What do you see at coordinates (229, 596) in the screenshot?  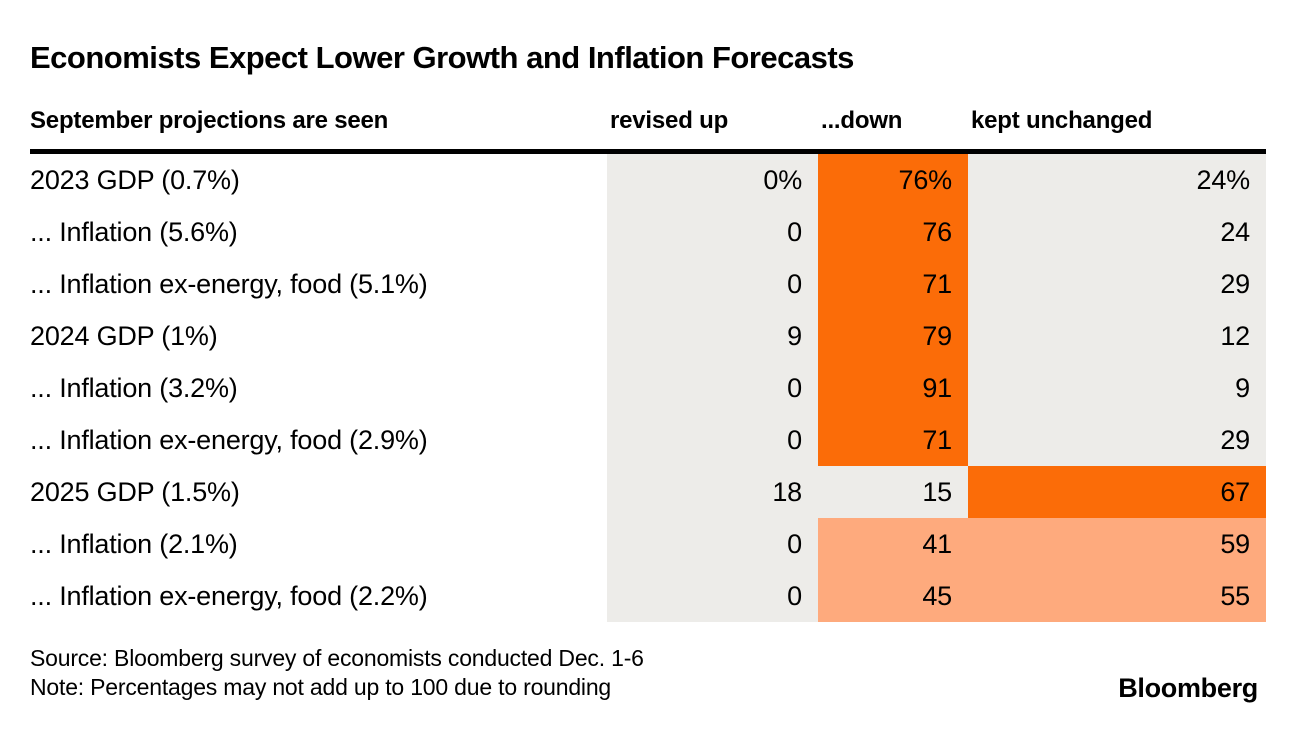 I see `row-label: ... Inflation ex-energy, food (2.2%)` at bounding box center [229, 596].